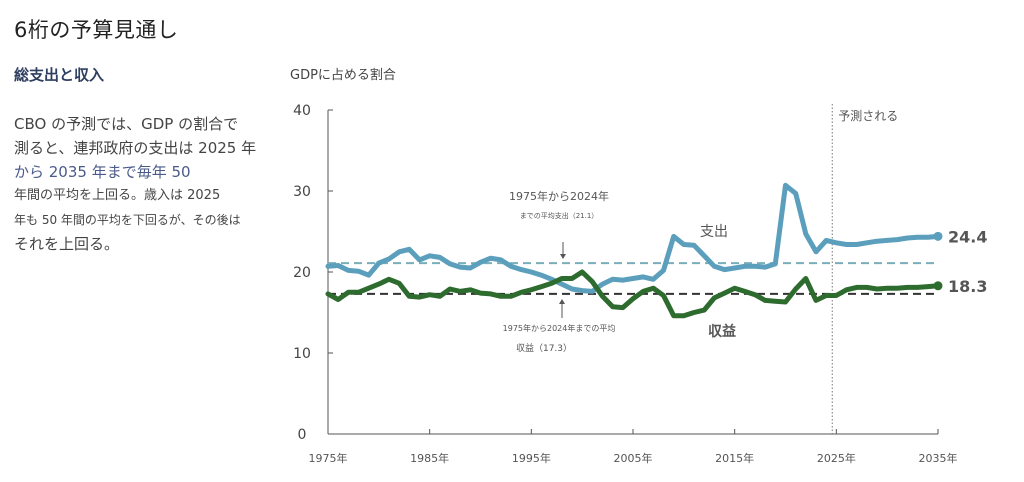  Describe the element at coordinates (734, 458) in the screenshot. I see `x-tick-label: 2015年` at that location.